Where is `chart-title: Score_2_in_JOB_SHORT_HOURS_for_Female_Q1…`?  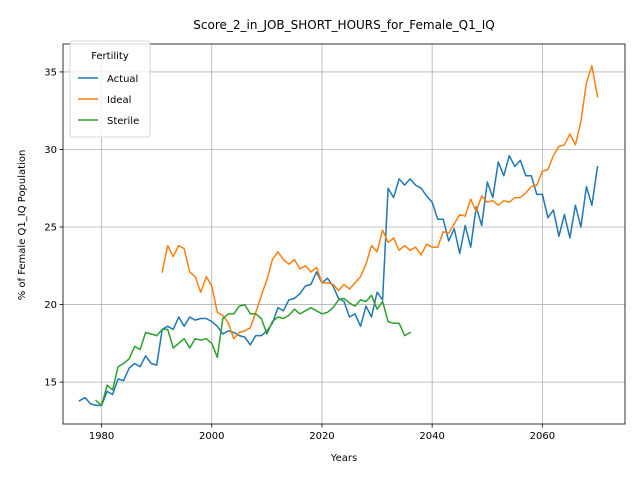 chart-title: Score_2_in_JOB_SHORT_HOURS_for_Female_Q1… is located at coordinates (343, 25).